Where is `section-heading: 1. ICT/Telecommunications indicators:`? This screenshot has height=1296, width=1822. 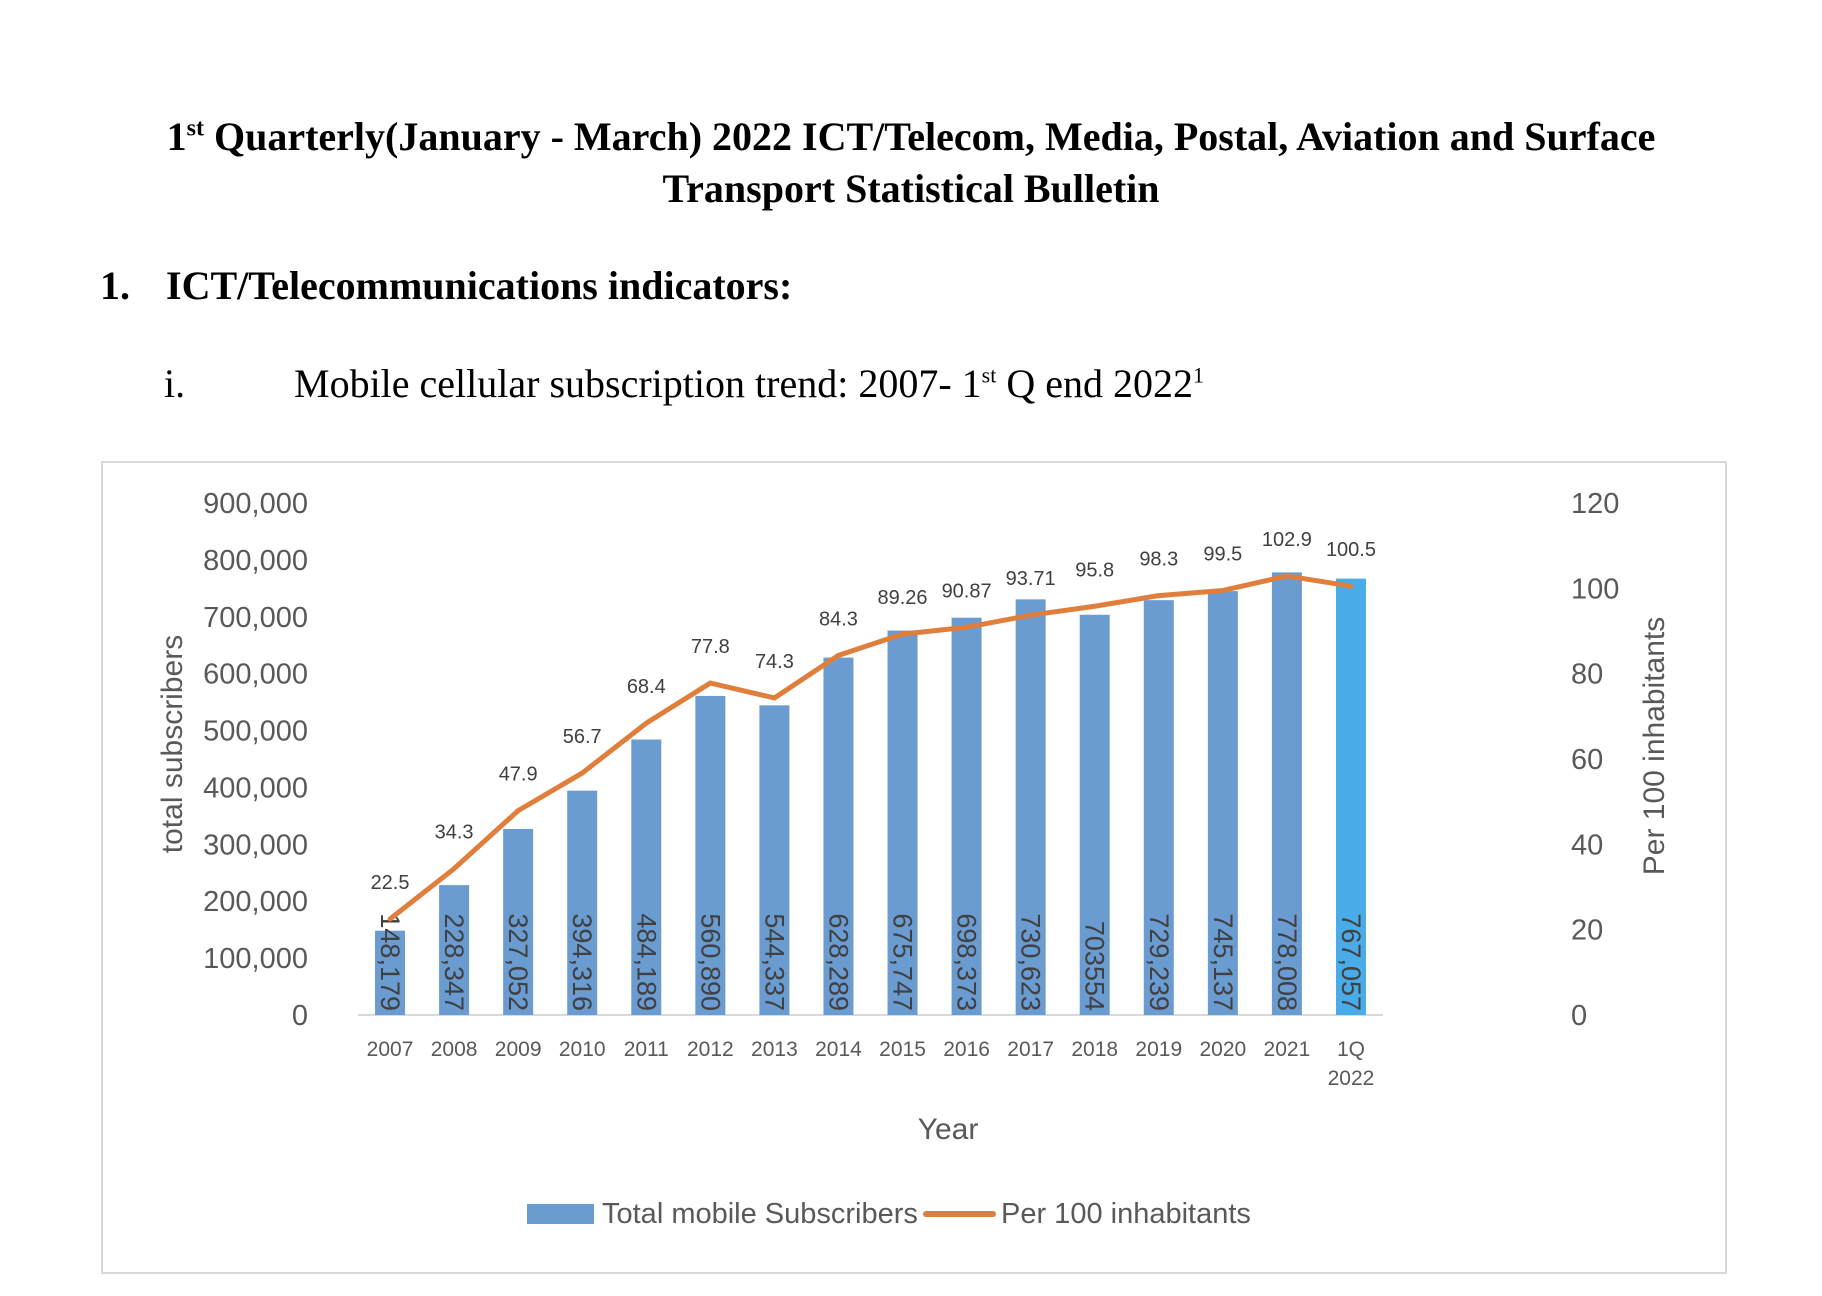
section-heading: 1. ICT/Telecommunications indicators: is located at coordinates (446, 285).